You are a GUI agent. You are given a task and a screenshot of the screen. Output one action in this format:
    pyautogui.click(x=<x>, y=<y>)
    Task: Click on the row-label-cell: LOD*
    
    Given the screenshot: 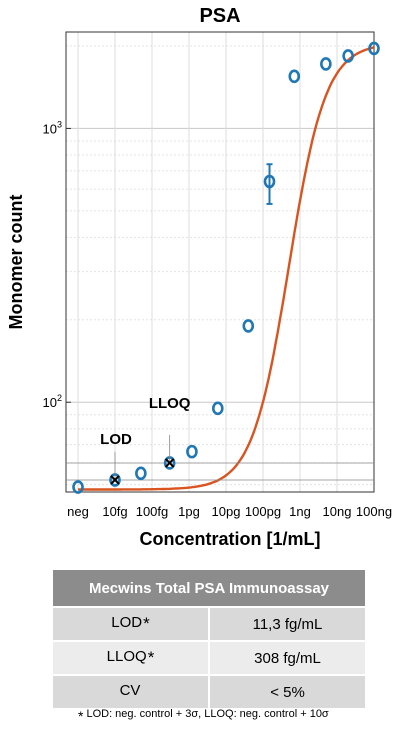 What is the action you would take?
    pyautogui.click(x=131, y=623)
    